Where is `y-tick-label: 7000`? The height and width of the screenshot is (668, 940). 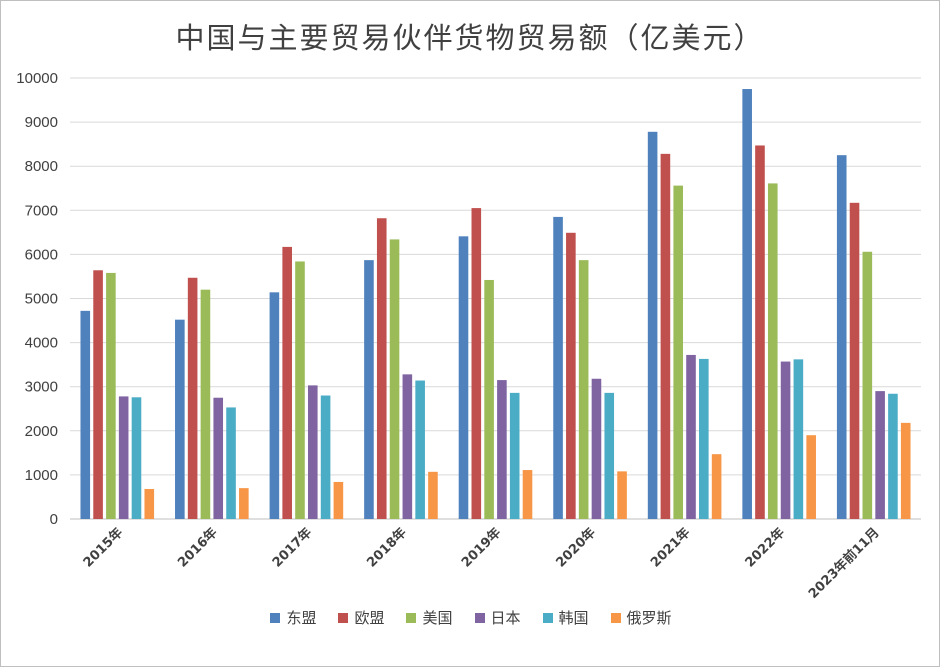
y-tick-label: 7000 is located at coordinates (41, 210).